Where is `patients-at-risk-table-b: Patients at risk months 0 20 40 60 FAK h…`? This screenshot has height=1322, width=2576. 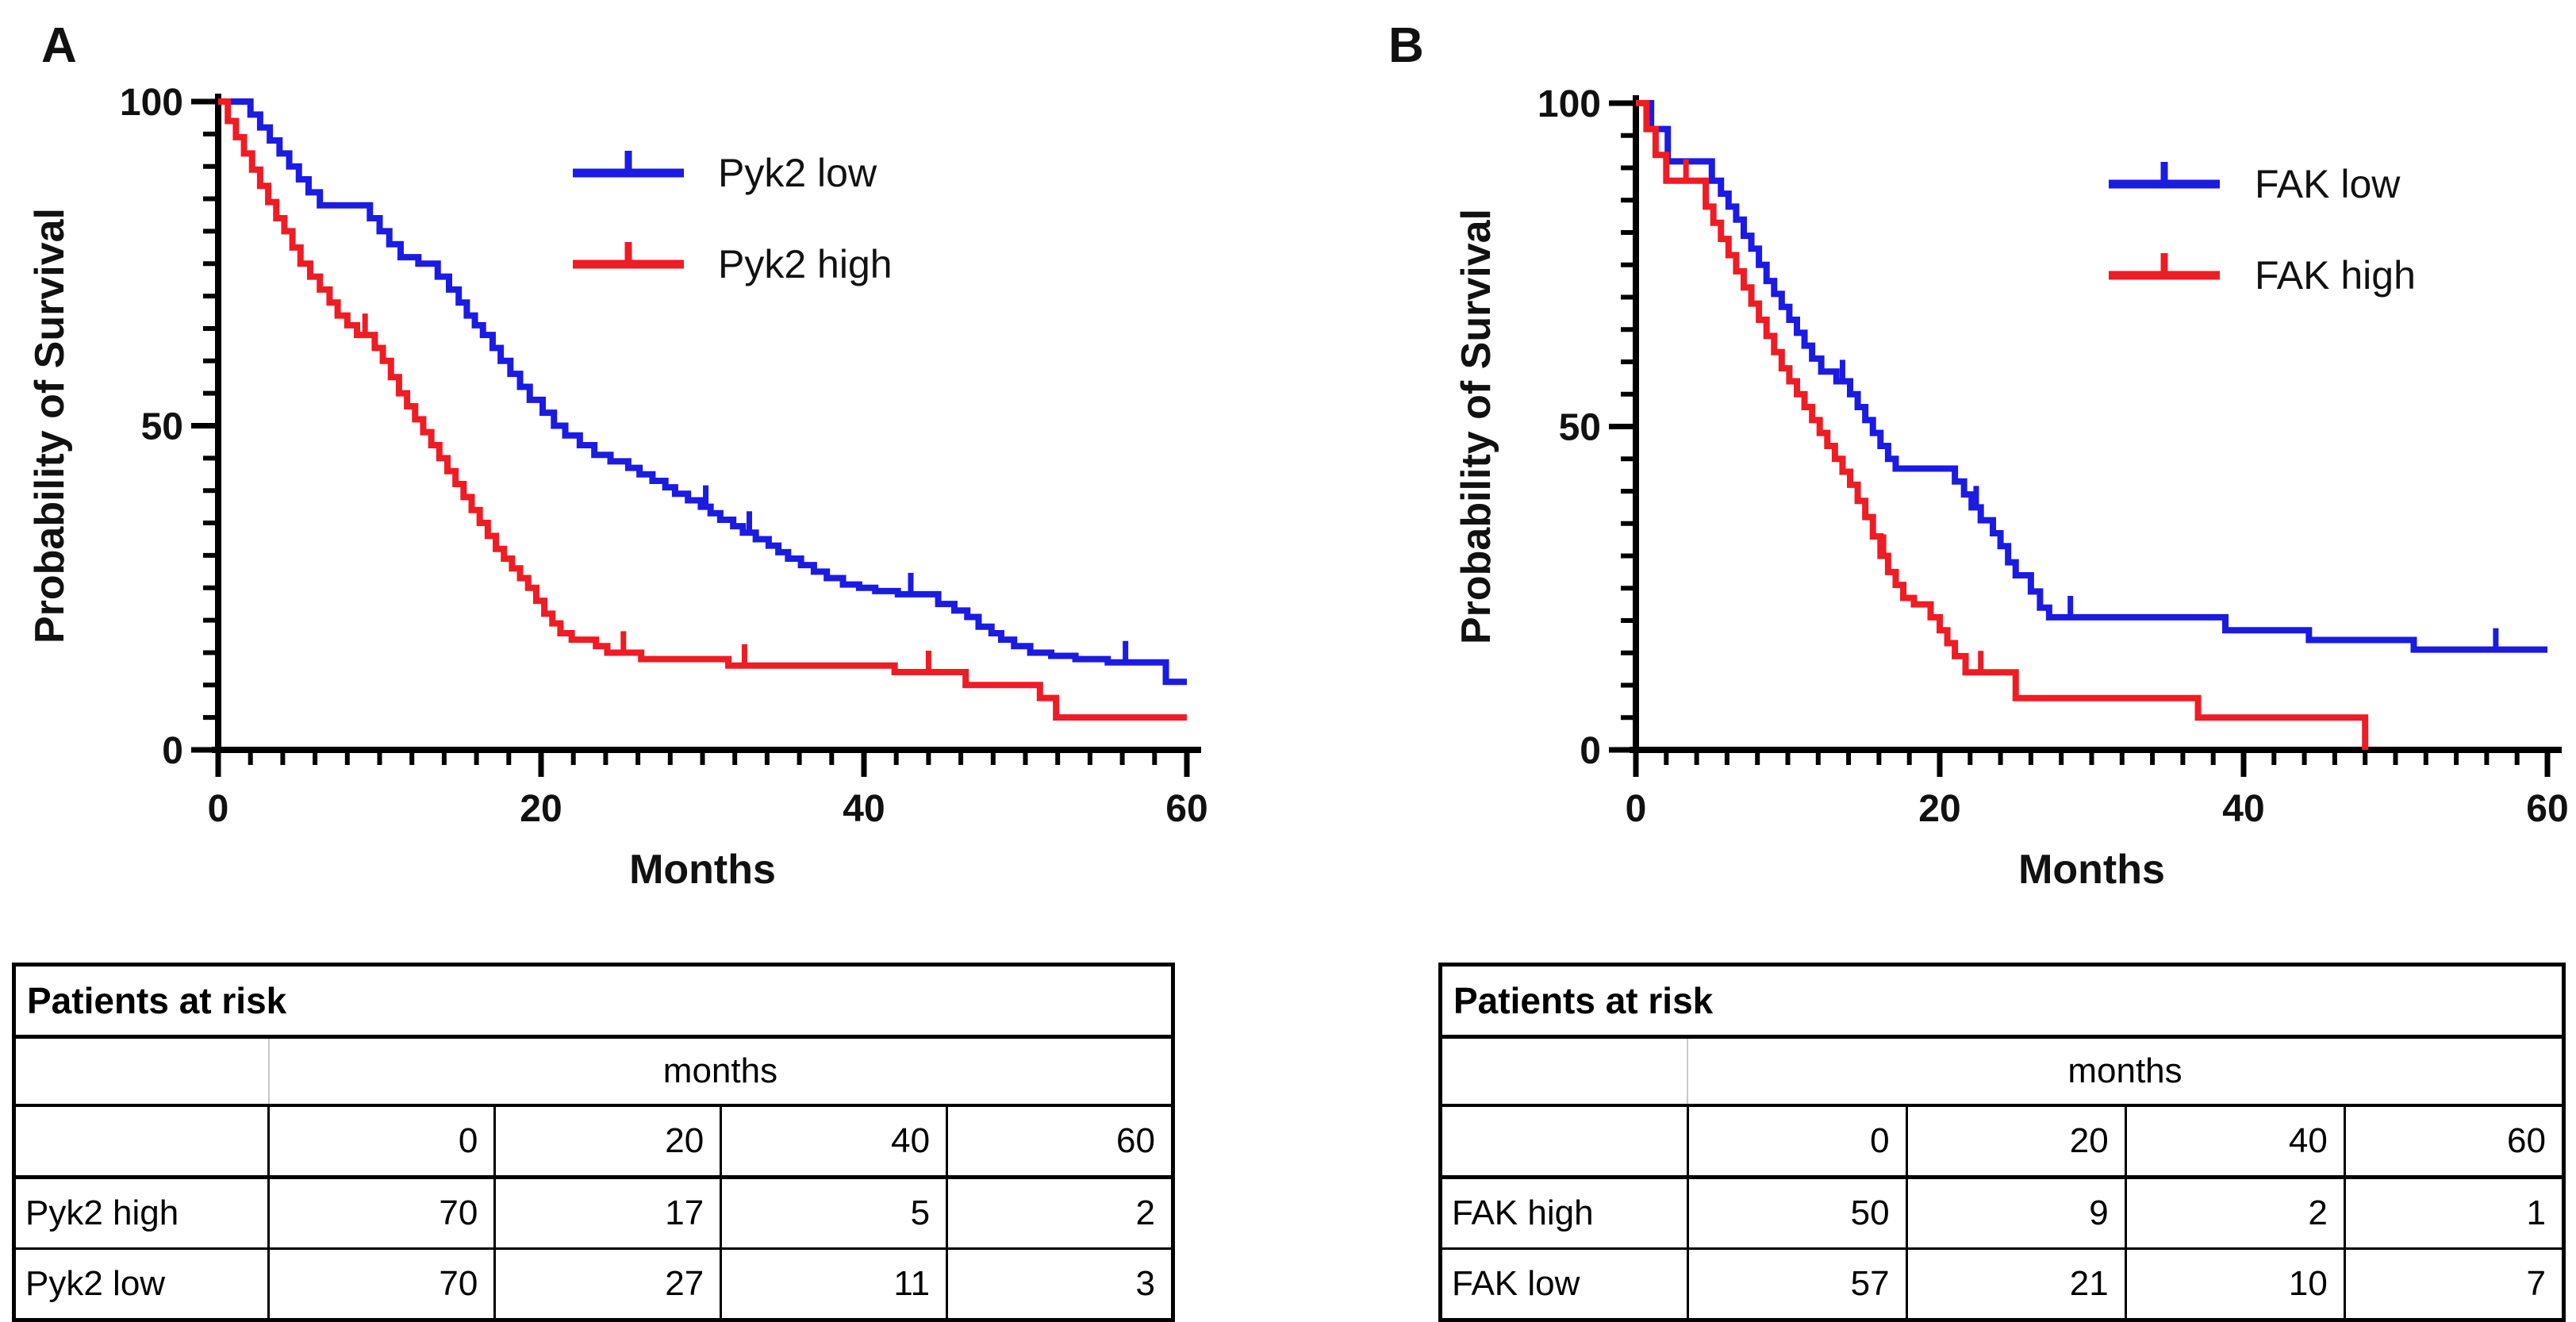 patients-at-risk-table-b: Patients at risk months 0 20 40 60 FAK h… is located at coordinates (2002, 1143).